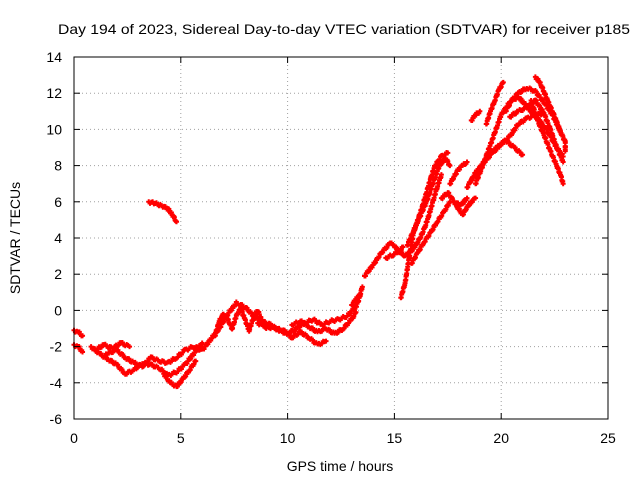  Describe the element at coordinates (56, 347) in the screenshot. I see `y-tick-label: -2` at that location.